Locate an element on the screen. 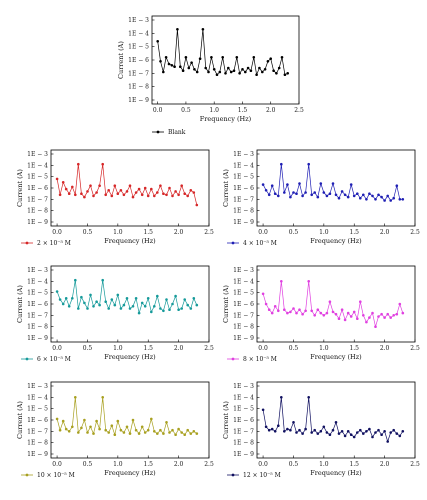  x-tick-label: 2.5 is located at coordinates (415, 348).